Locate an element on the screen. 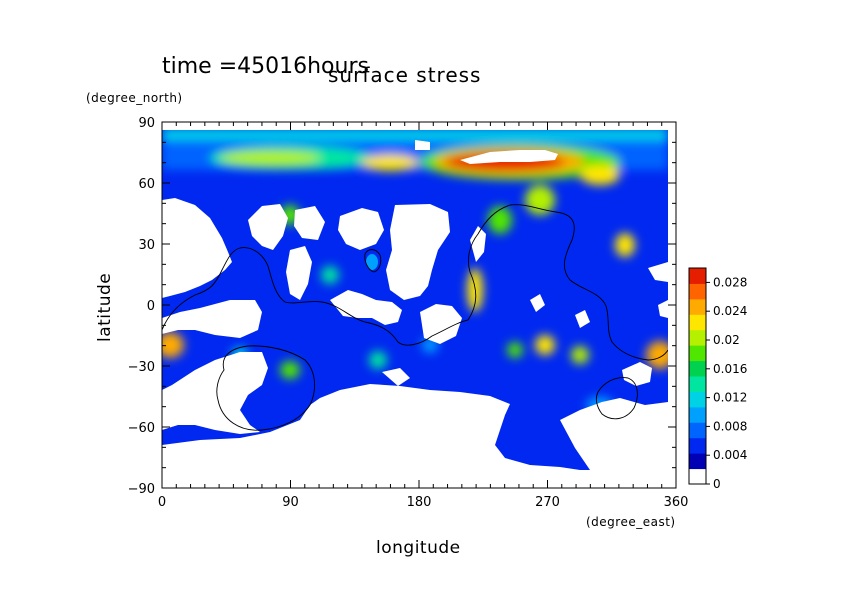 The width and height of the screenshot is (842, 595). colorbar-tick-label: 0.004 is located at coordinates (730, 455).